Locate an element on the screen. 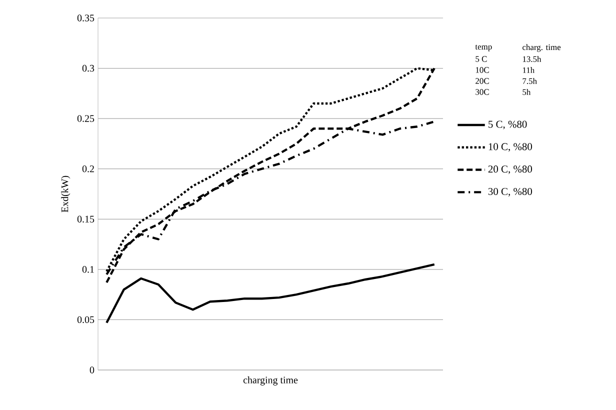 The height and width of the screenshot is (410, 616). legend-label: 10 C, %80 is located at coordinates (510, 147).